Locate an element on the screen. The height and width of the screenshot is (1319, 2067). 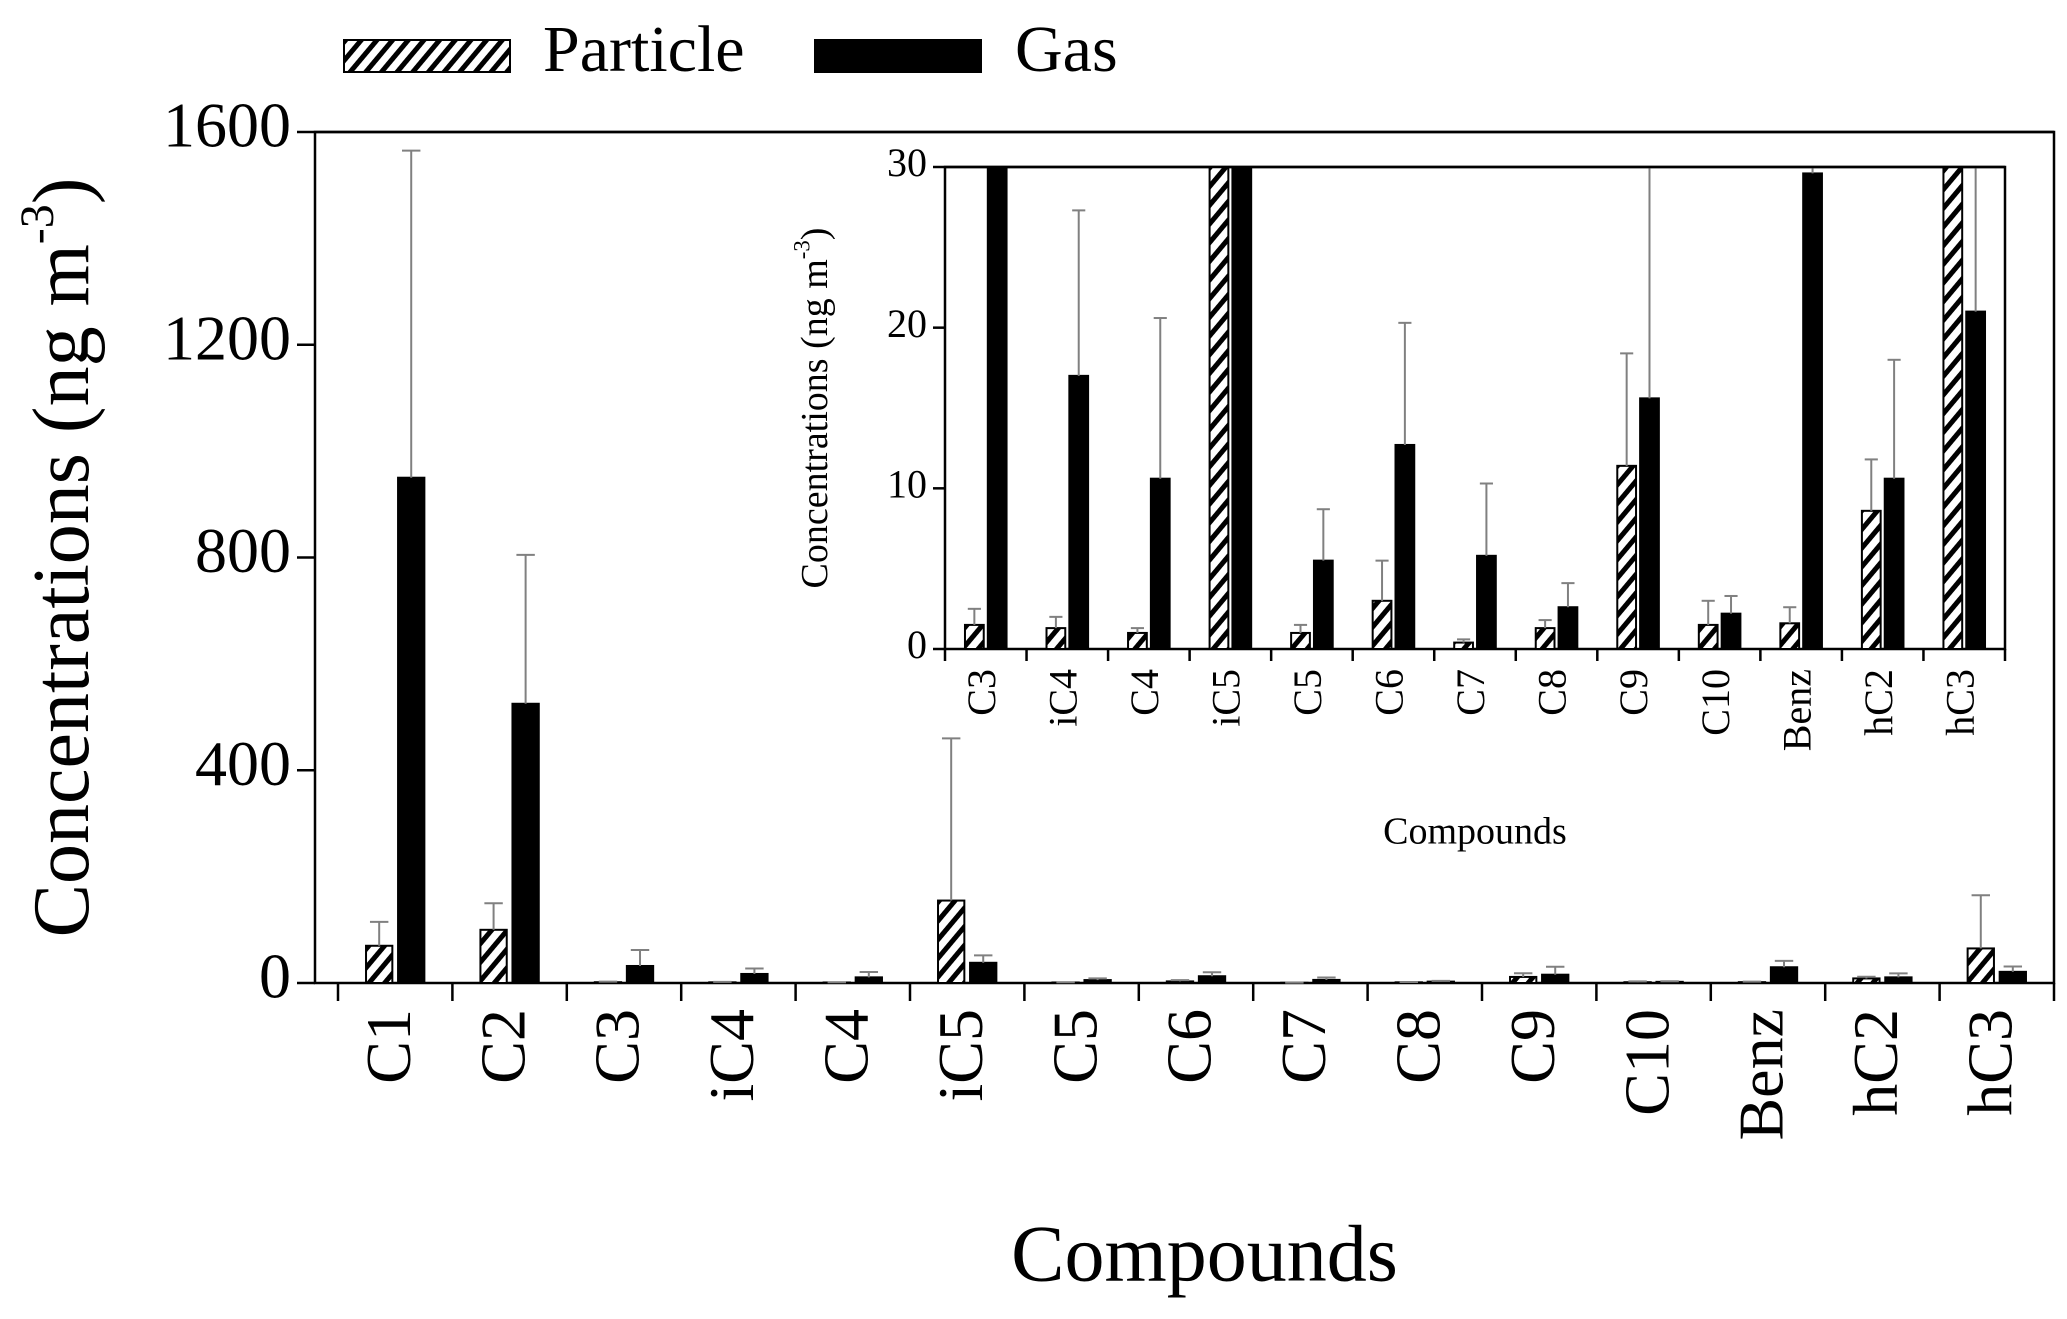
x-tick-label: C1 is located at coordinates (388, 1046).